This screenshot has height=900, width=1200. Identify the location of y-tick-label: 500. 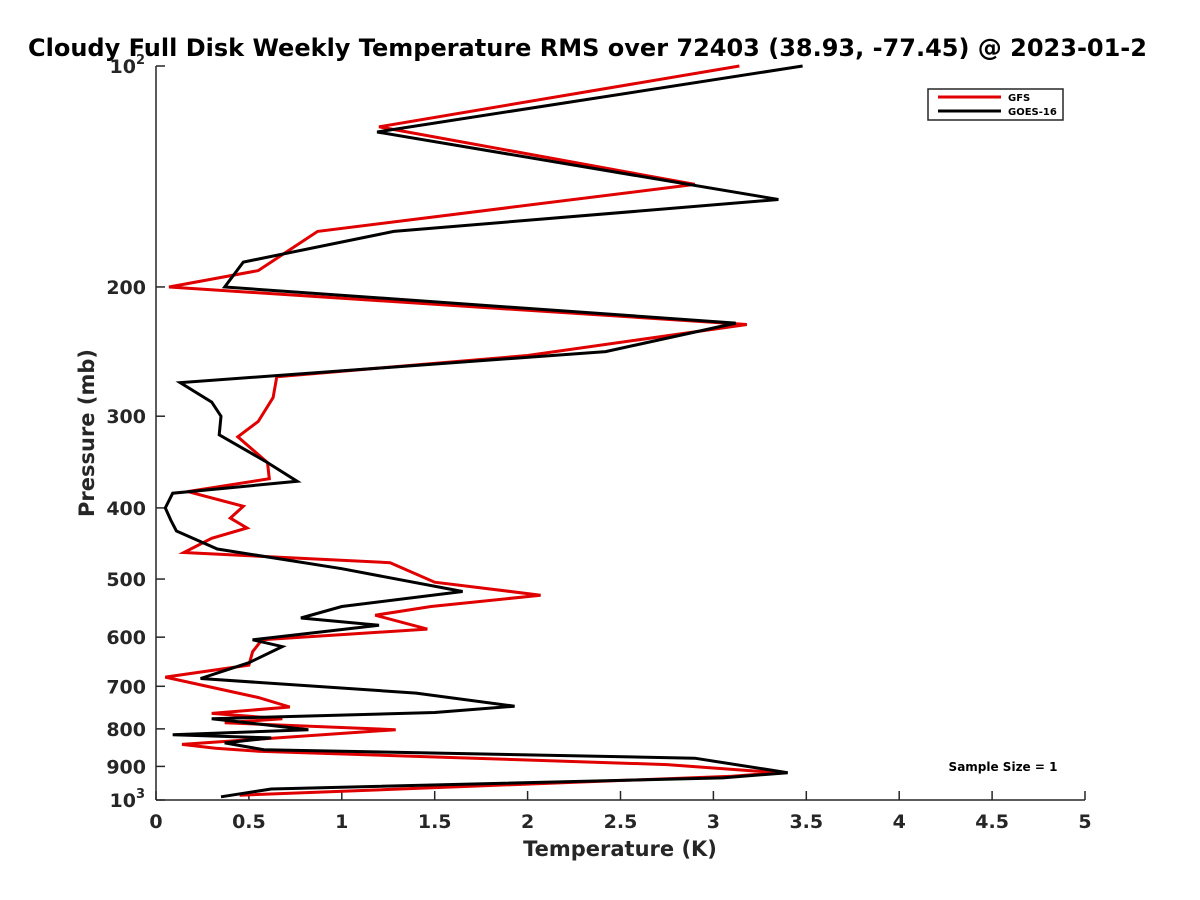
(126, 580).